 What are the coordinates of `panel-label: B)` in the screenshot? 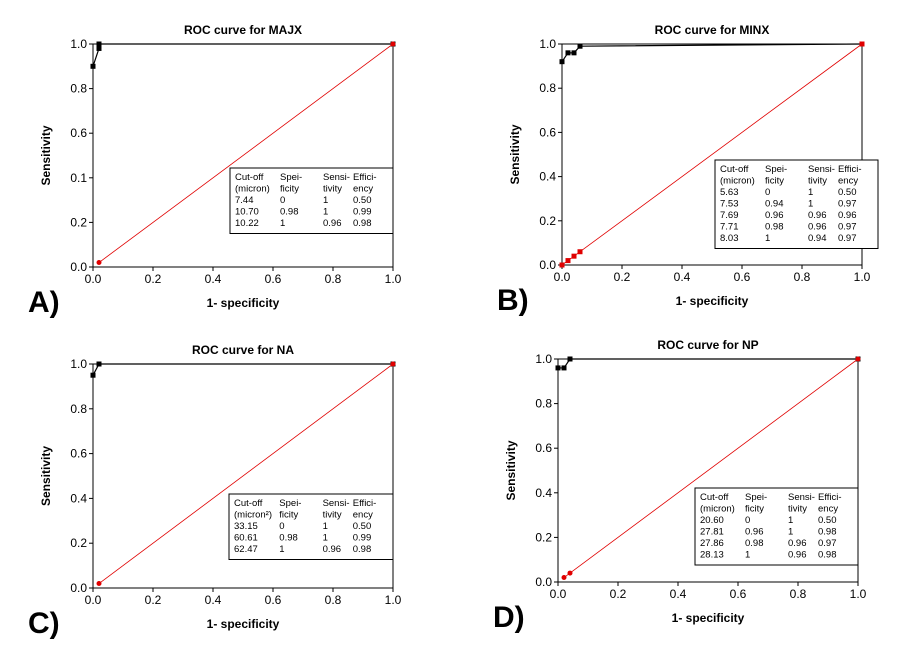 It's located at (513, 300).